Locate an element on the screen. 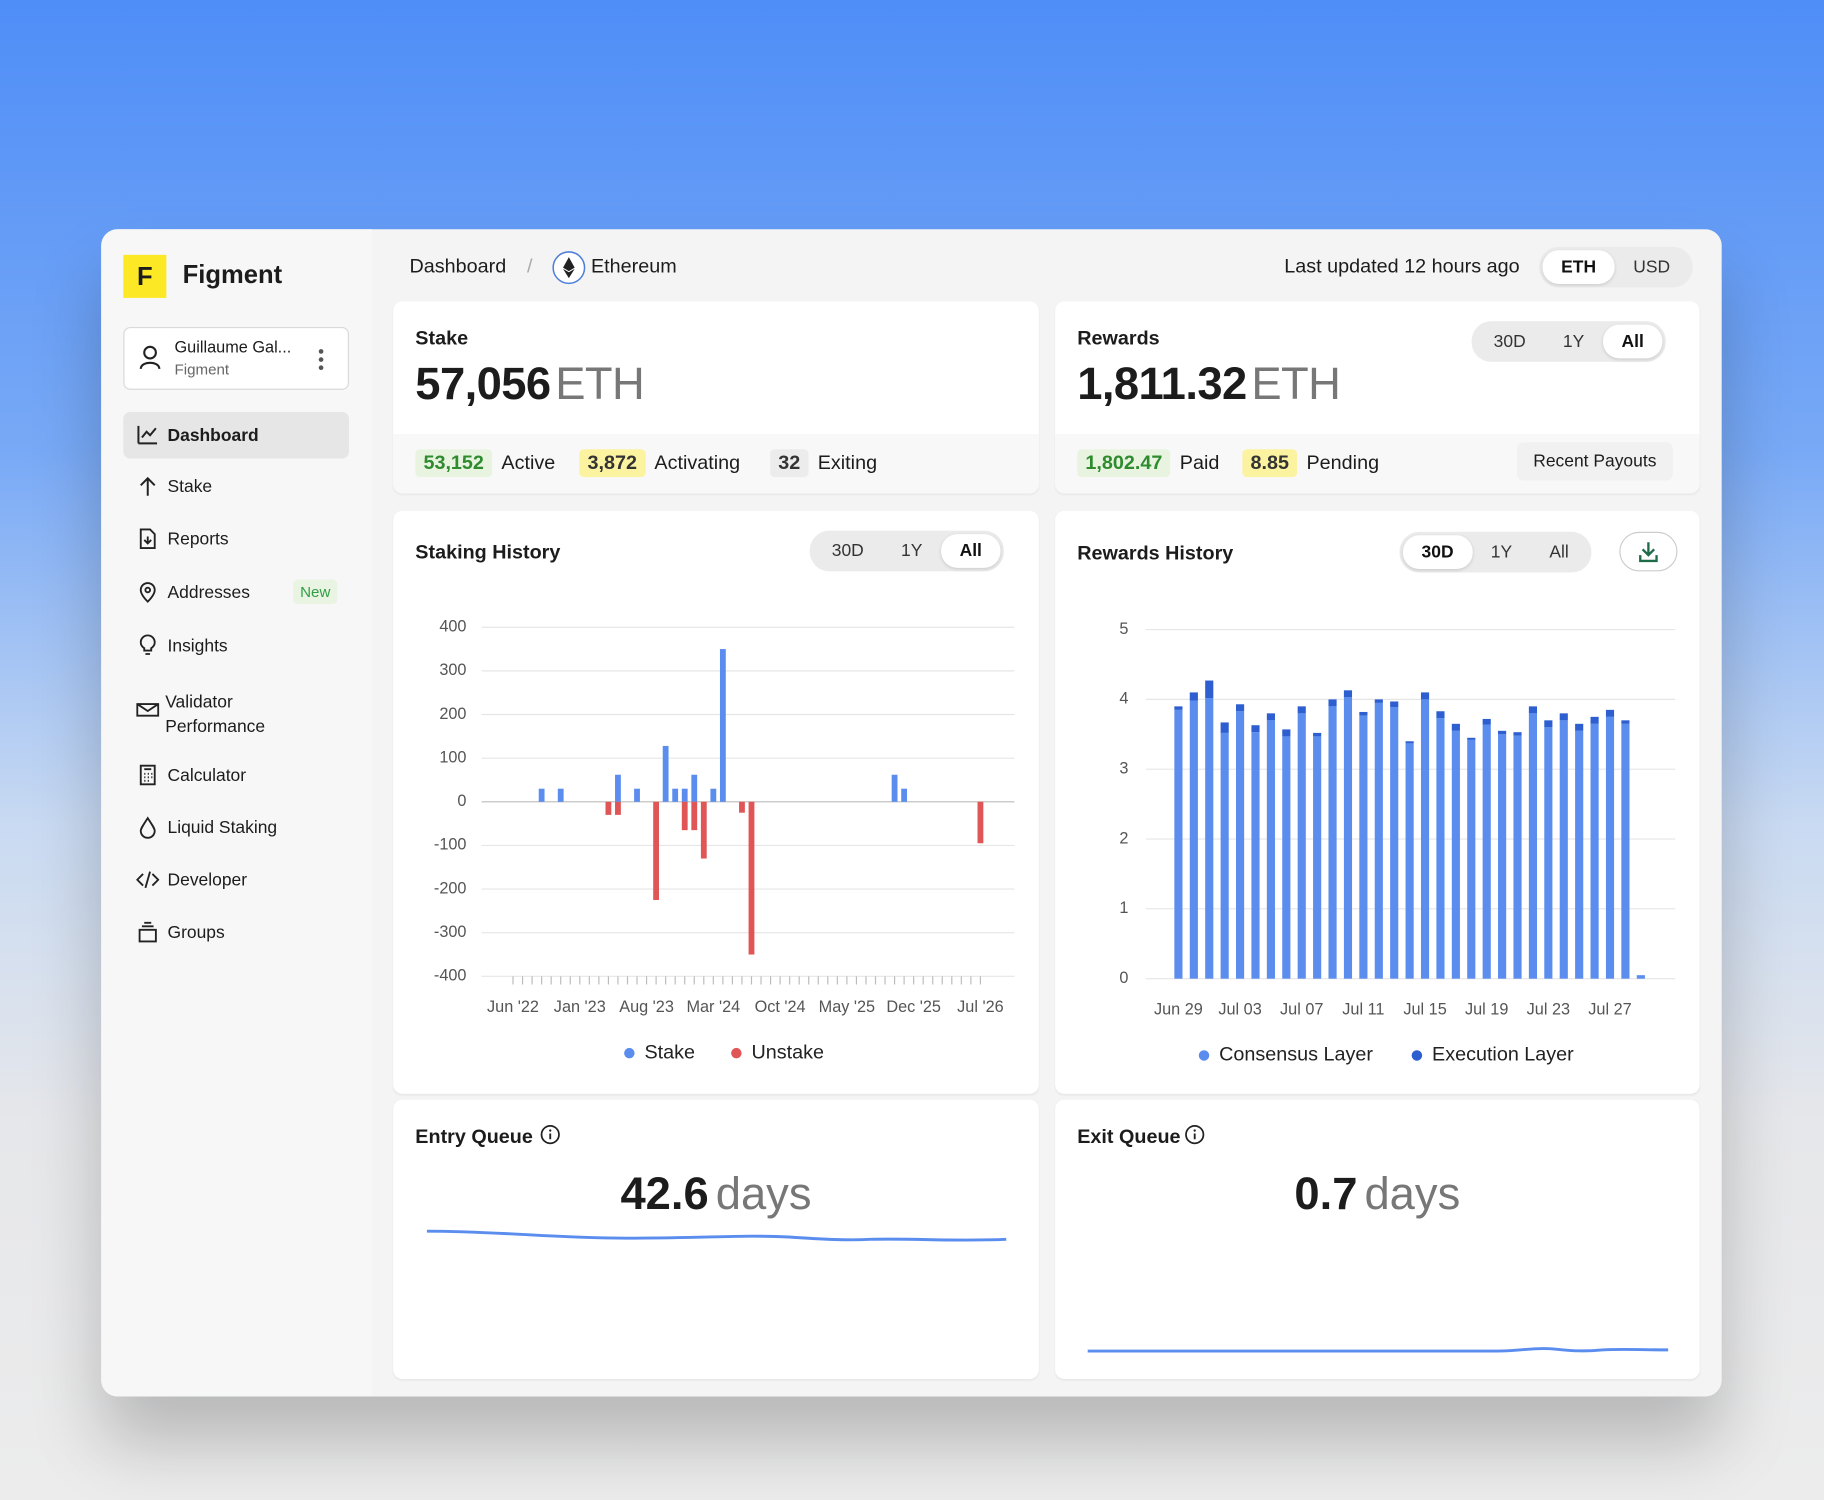  exit-queue-card: Exit Queue 0.7 days is located at coordinates (1377, 1239).